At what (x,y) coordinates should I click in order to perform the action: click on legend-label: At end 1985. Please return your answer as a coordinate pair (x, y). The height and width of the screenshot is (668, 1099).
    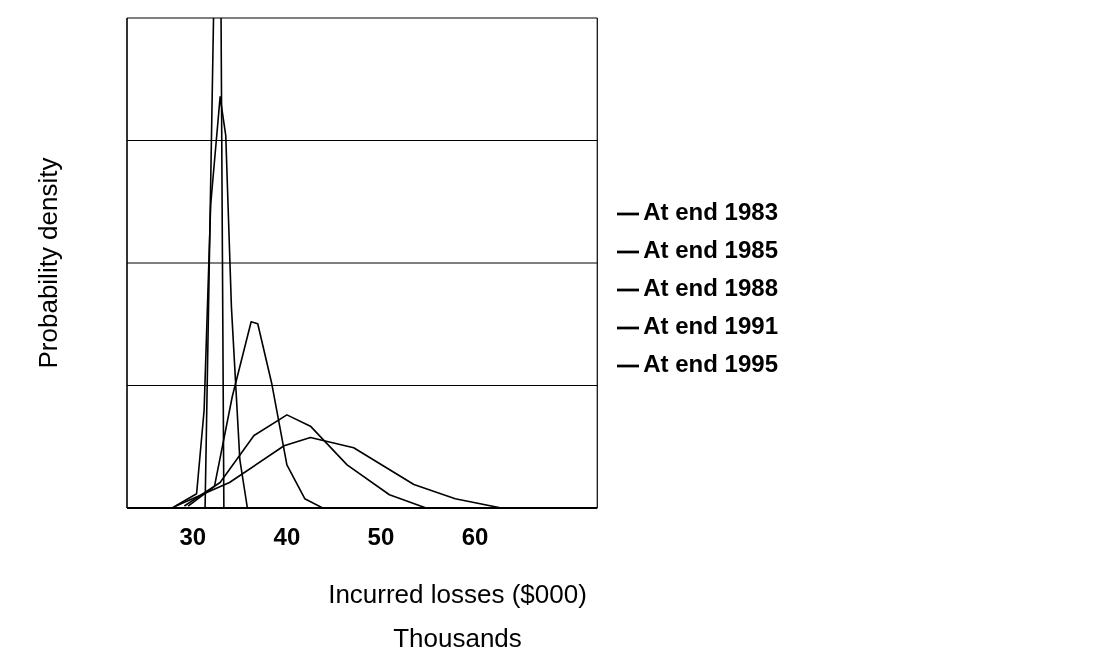
    Looking at the image, I should click on (710, 249).